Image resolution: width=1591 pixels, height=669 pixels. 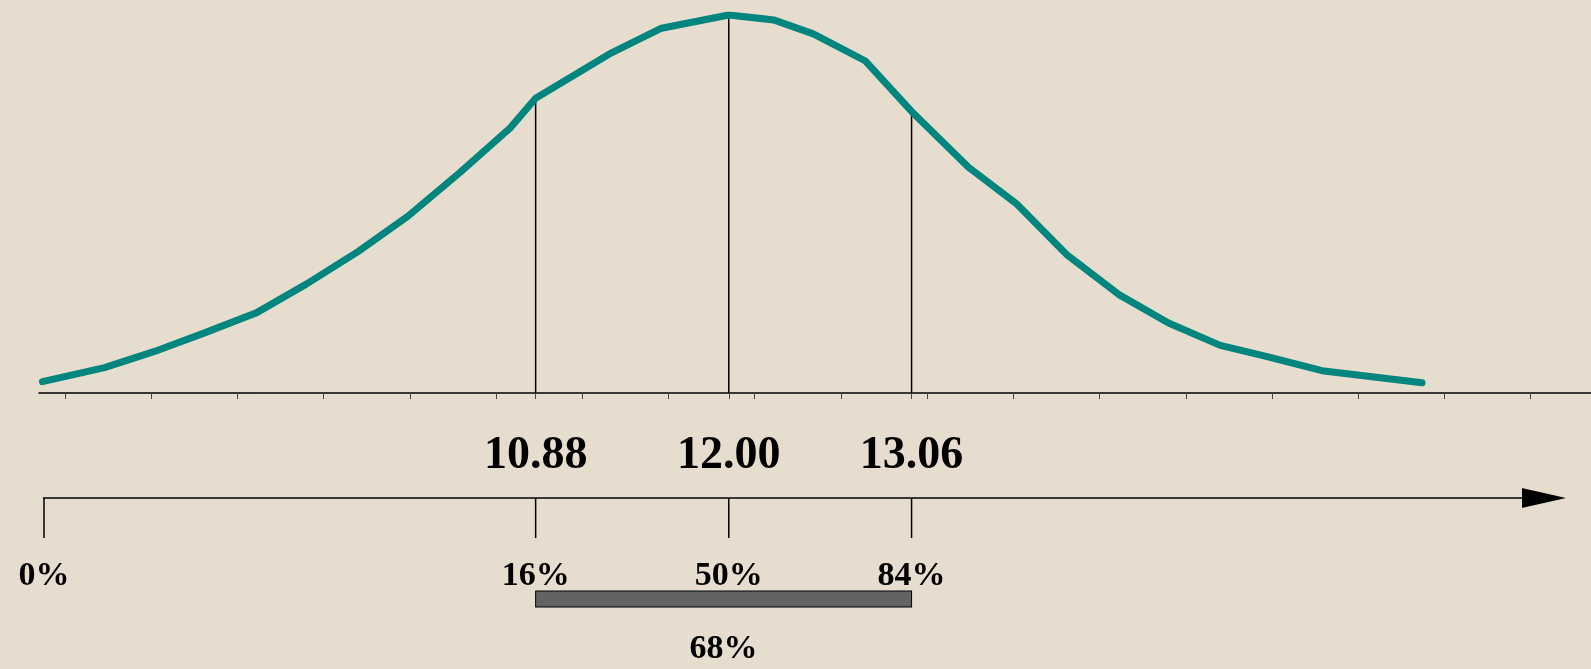 What do you see at coordinates (723, 646) in the screenshot?
I see `text: 68%` at bounding box center [723, 646].